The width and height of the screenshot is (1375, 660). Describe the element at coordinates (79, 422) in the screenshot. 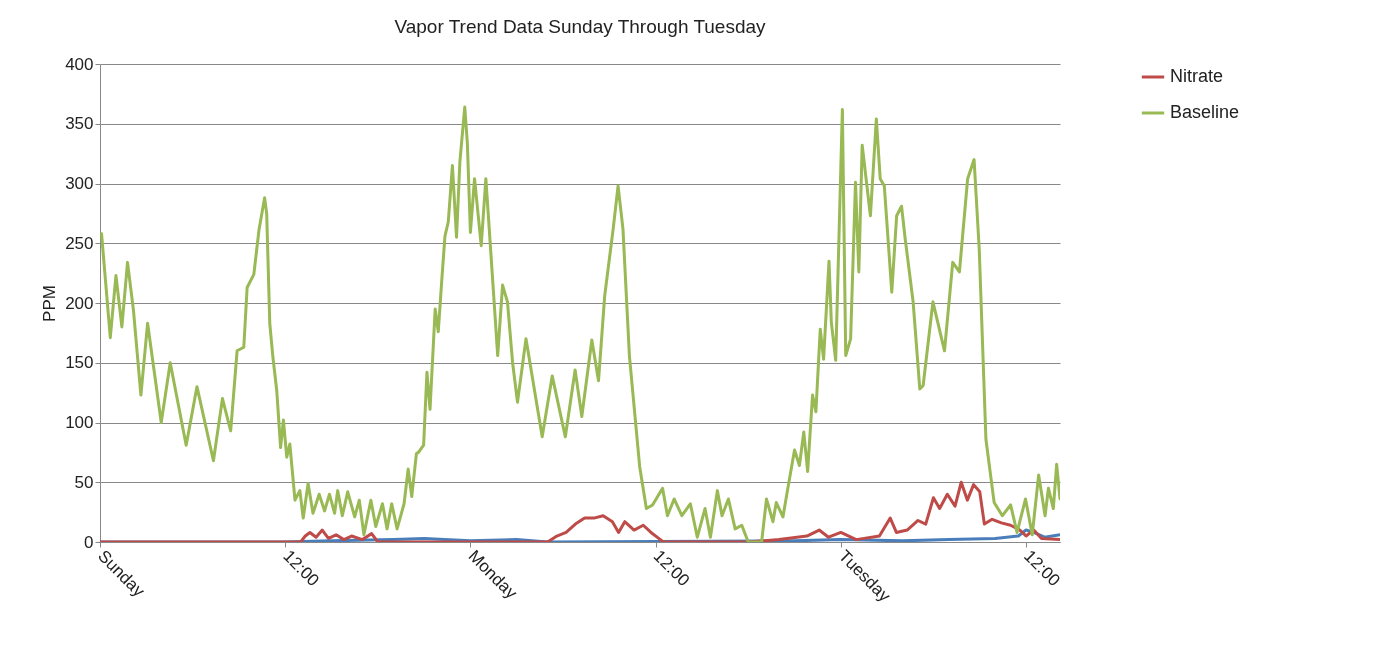

I see `y-tick-label: 100` at that location.